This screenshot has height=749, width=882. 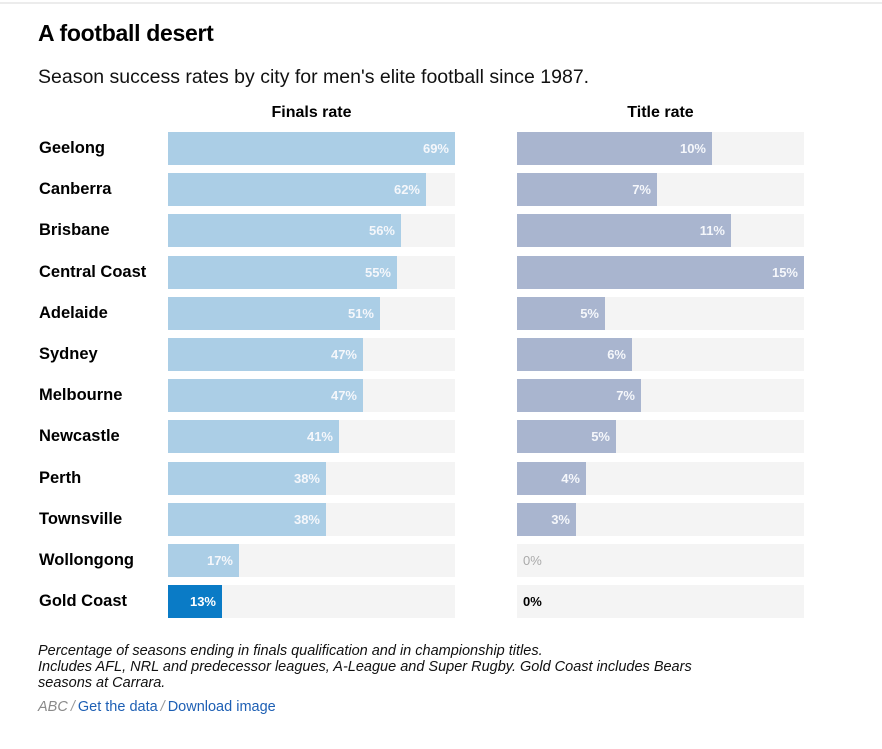 What do you see at coordinates (360, 313) in the screenshot?
I see `finals-value-label: 51%` at bounding box center [360, 313].